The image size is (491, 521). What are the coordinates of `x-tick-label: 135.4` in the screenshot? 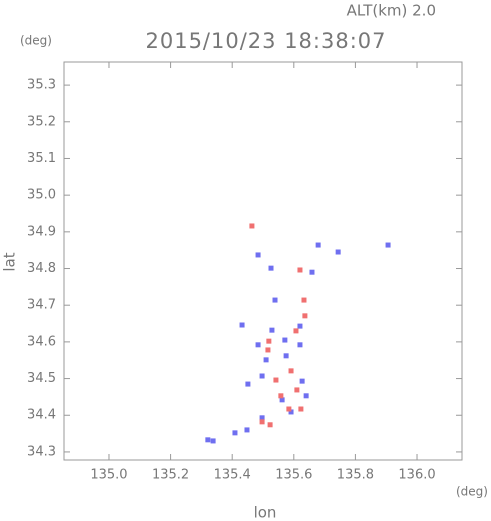 It's located at (232, 475).